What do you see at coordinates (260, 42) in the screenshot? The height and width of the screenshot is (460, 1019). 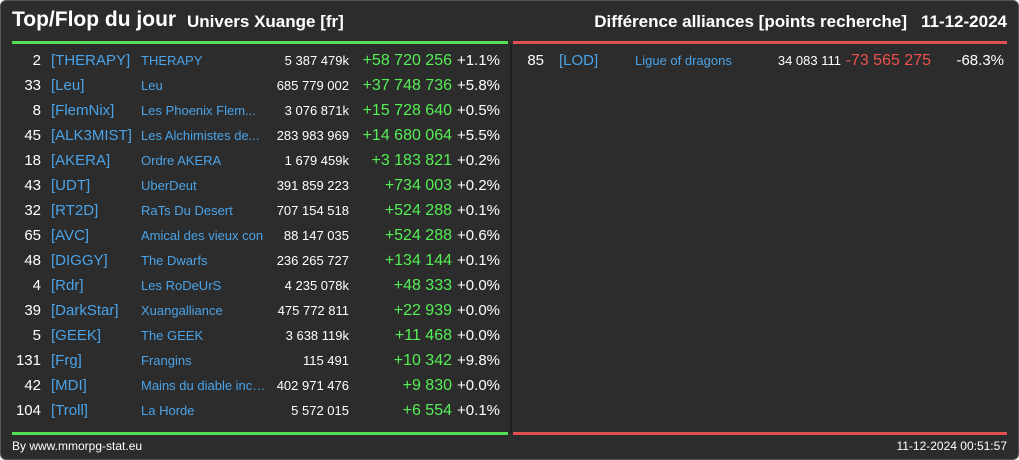 I see `top-line-upper` at bounding box center [260, 42].